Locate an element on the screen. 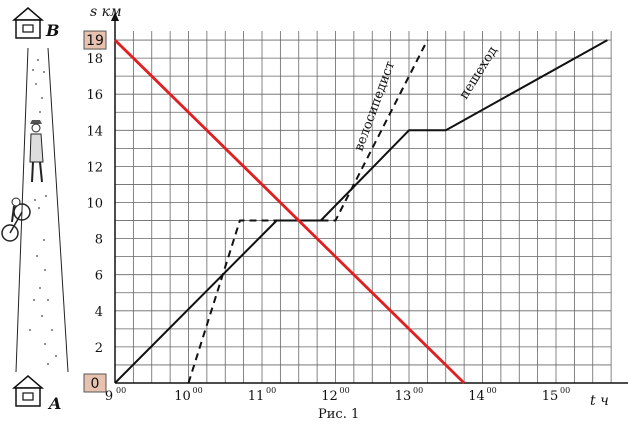 The height and width of the screenshot is (426, 628). y-axis-label: s км is located at coordinates (106, 12).